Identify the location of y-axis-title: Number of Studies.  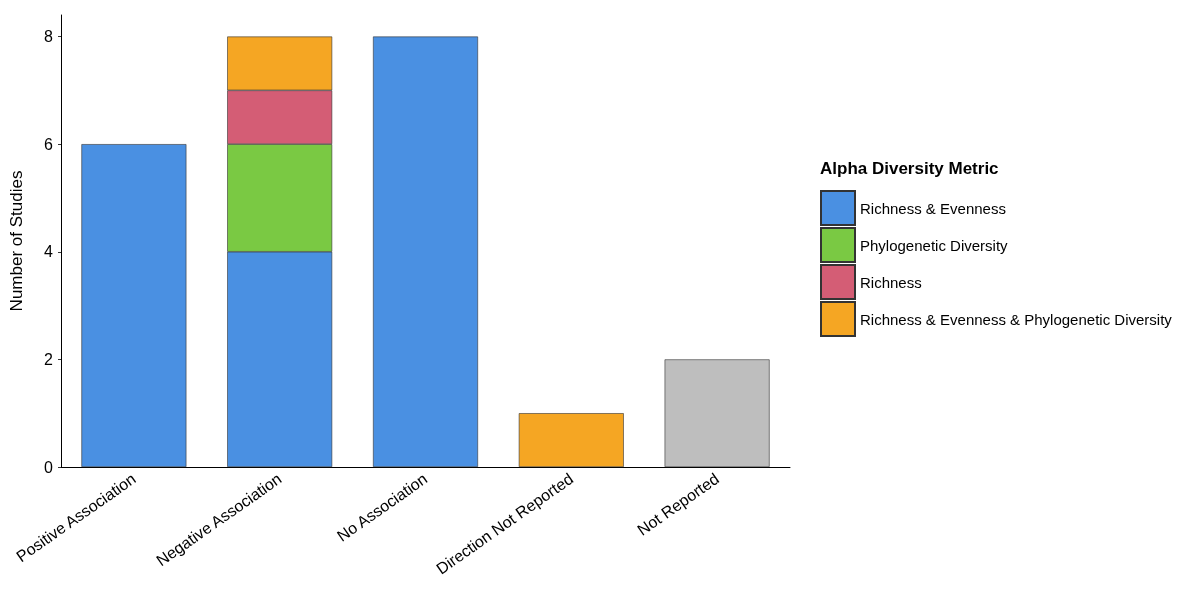
(16, 241).